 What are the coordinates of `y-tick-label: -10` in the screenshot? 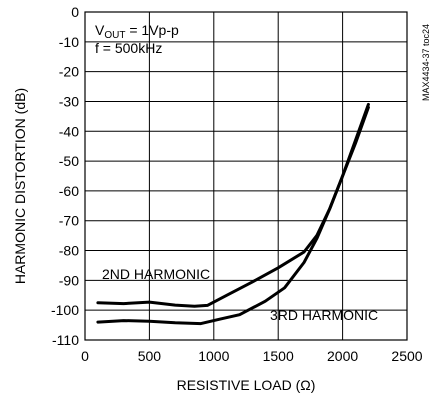 It's located at (69, 42).